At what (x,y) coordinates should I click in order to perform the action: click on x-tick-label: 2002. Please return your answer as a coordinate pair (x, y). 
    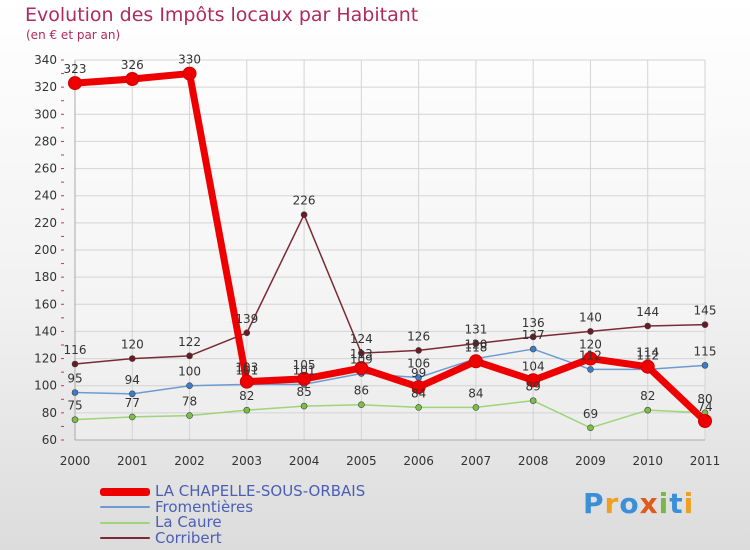
    Looking at the image, I should click on (189, 461).